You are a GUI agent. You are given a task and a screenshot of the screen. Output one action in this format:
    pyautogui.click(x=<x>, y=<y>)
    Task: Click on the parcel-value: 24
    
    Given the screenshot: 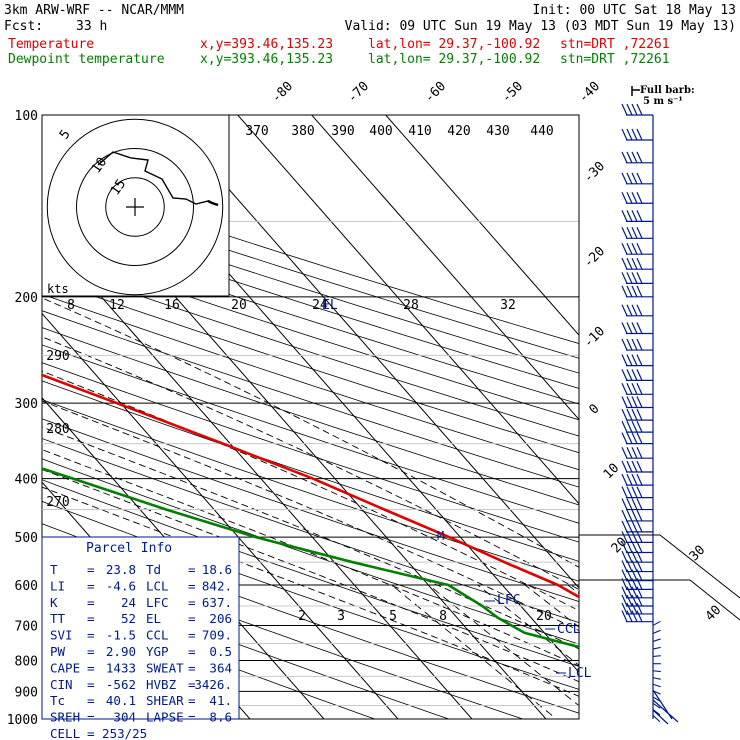 What is the action you would take?
    pyautogui.click(x=128, y=602)
    